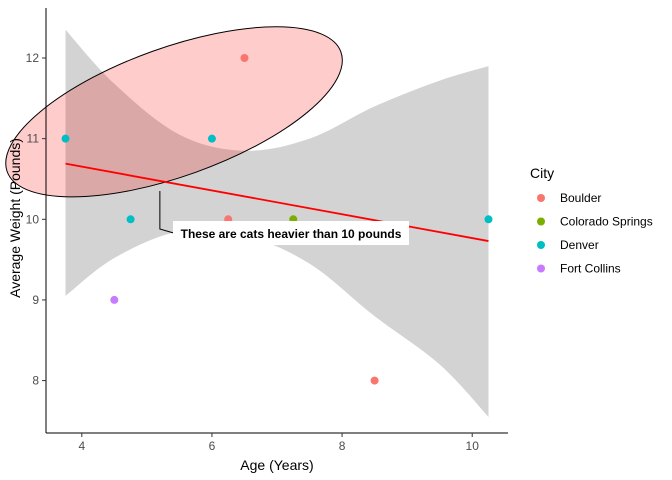 The image size is (672, 480). Describe the element at coordinates (542, 173) in the screenshot. I see `legend-title: City` at that location.